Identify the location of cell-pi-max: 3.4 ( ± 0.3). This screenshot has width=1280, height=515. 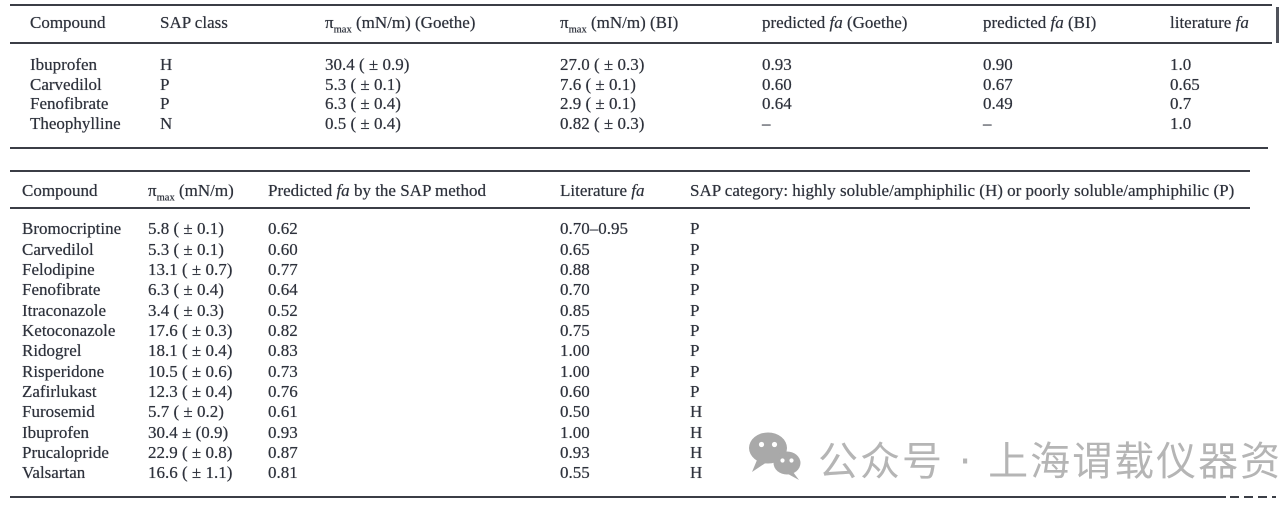
(186, 310).